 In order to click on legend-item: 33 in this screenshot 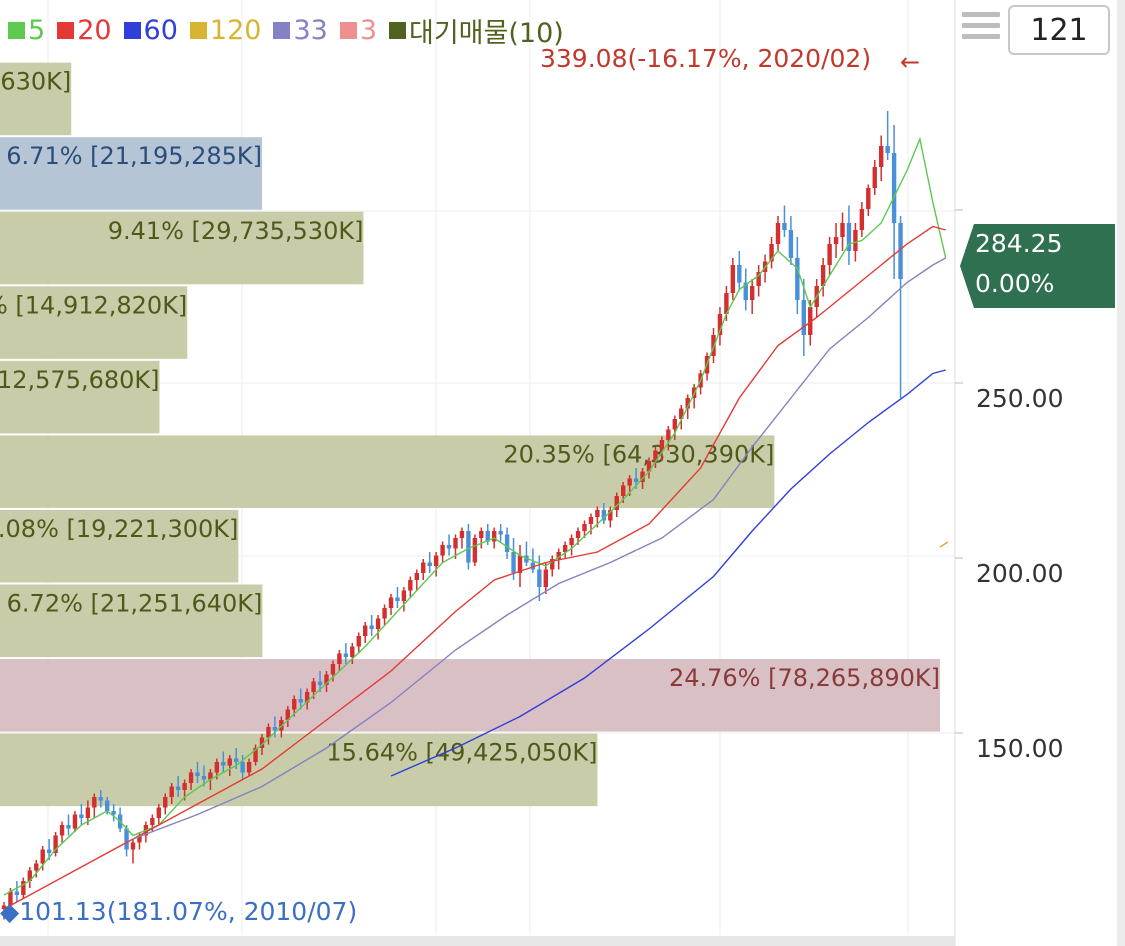, I will do `click(300, 30)`.